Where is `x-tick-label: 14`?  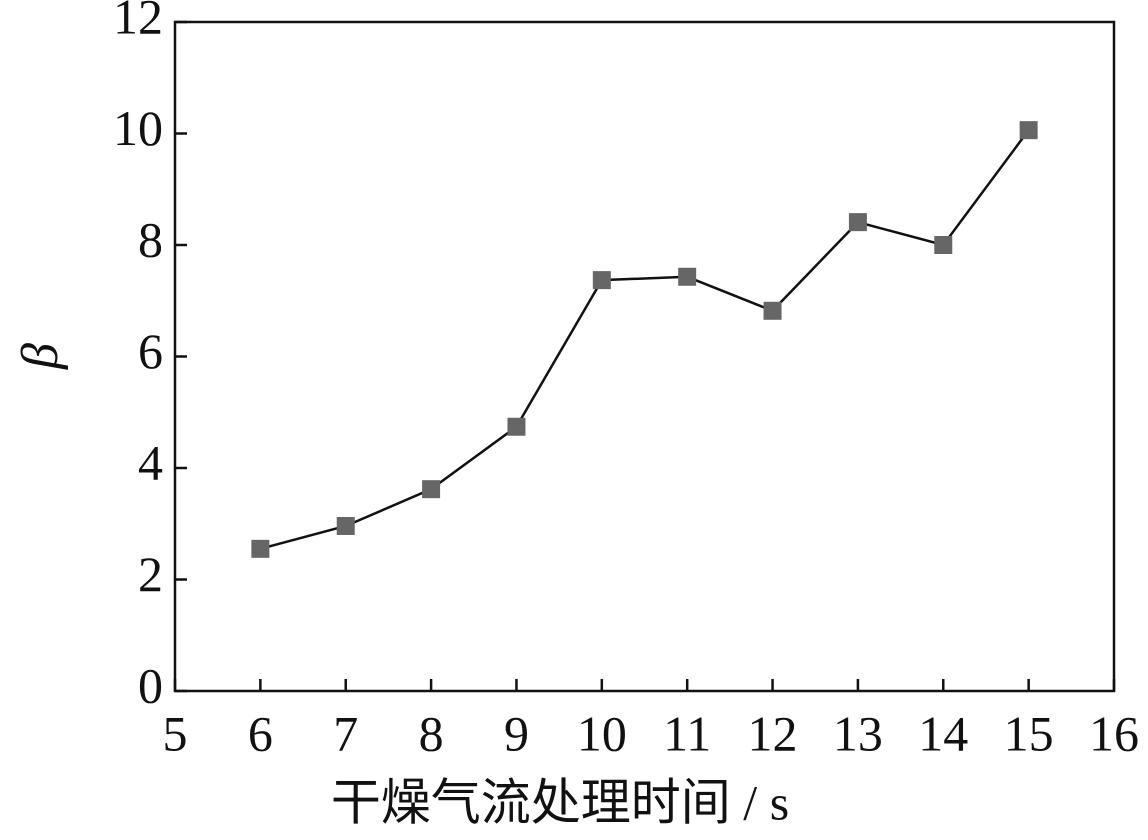 x-tick-label: 14 is located at coordinates (943, 733).